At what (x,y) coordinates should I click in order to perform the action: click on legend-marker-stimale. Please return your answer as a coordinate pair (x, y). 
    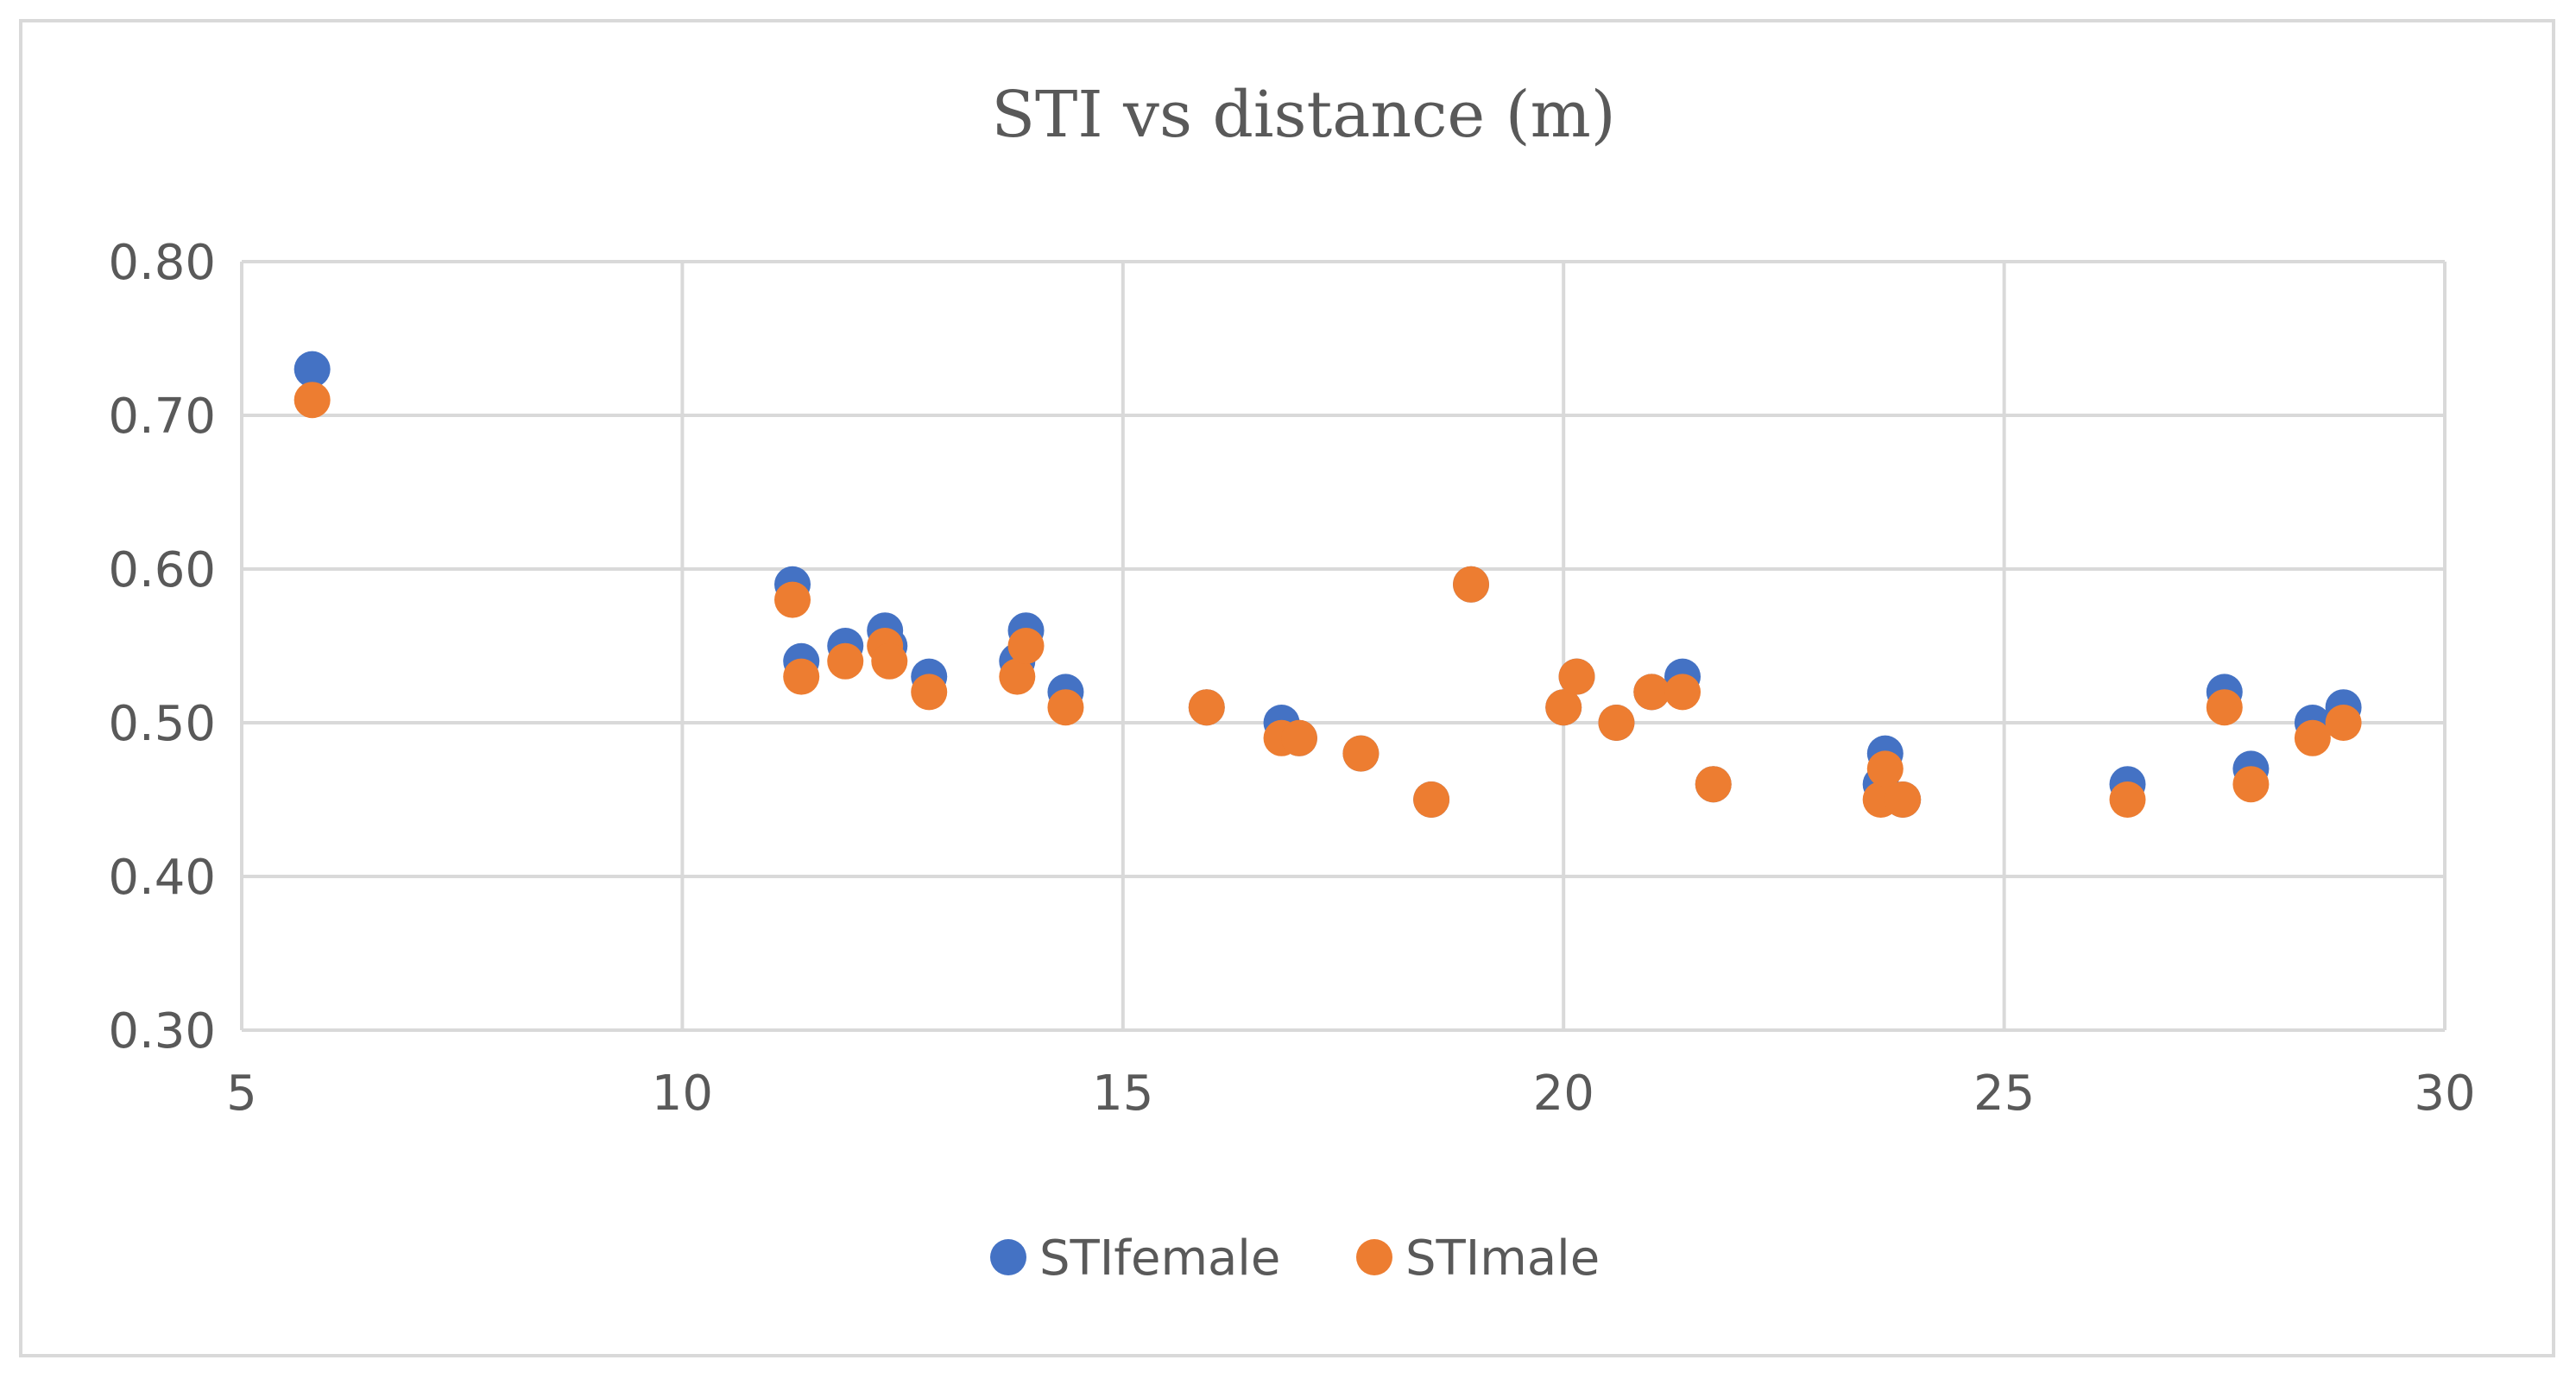
    Looking at the image, I should click on (1374, 1257).